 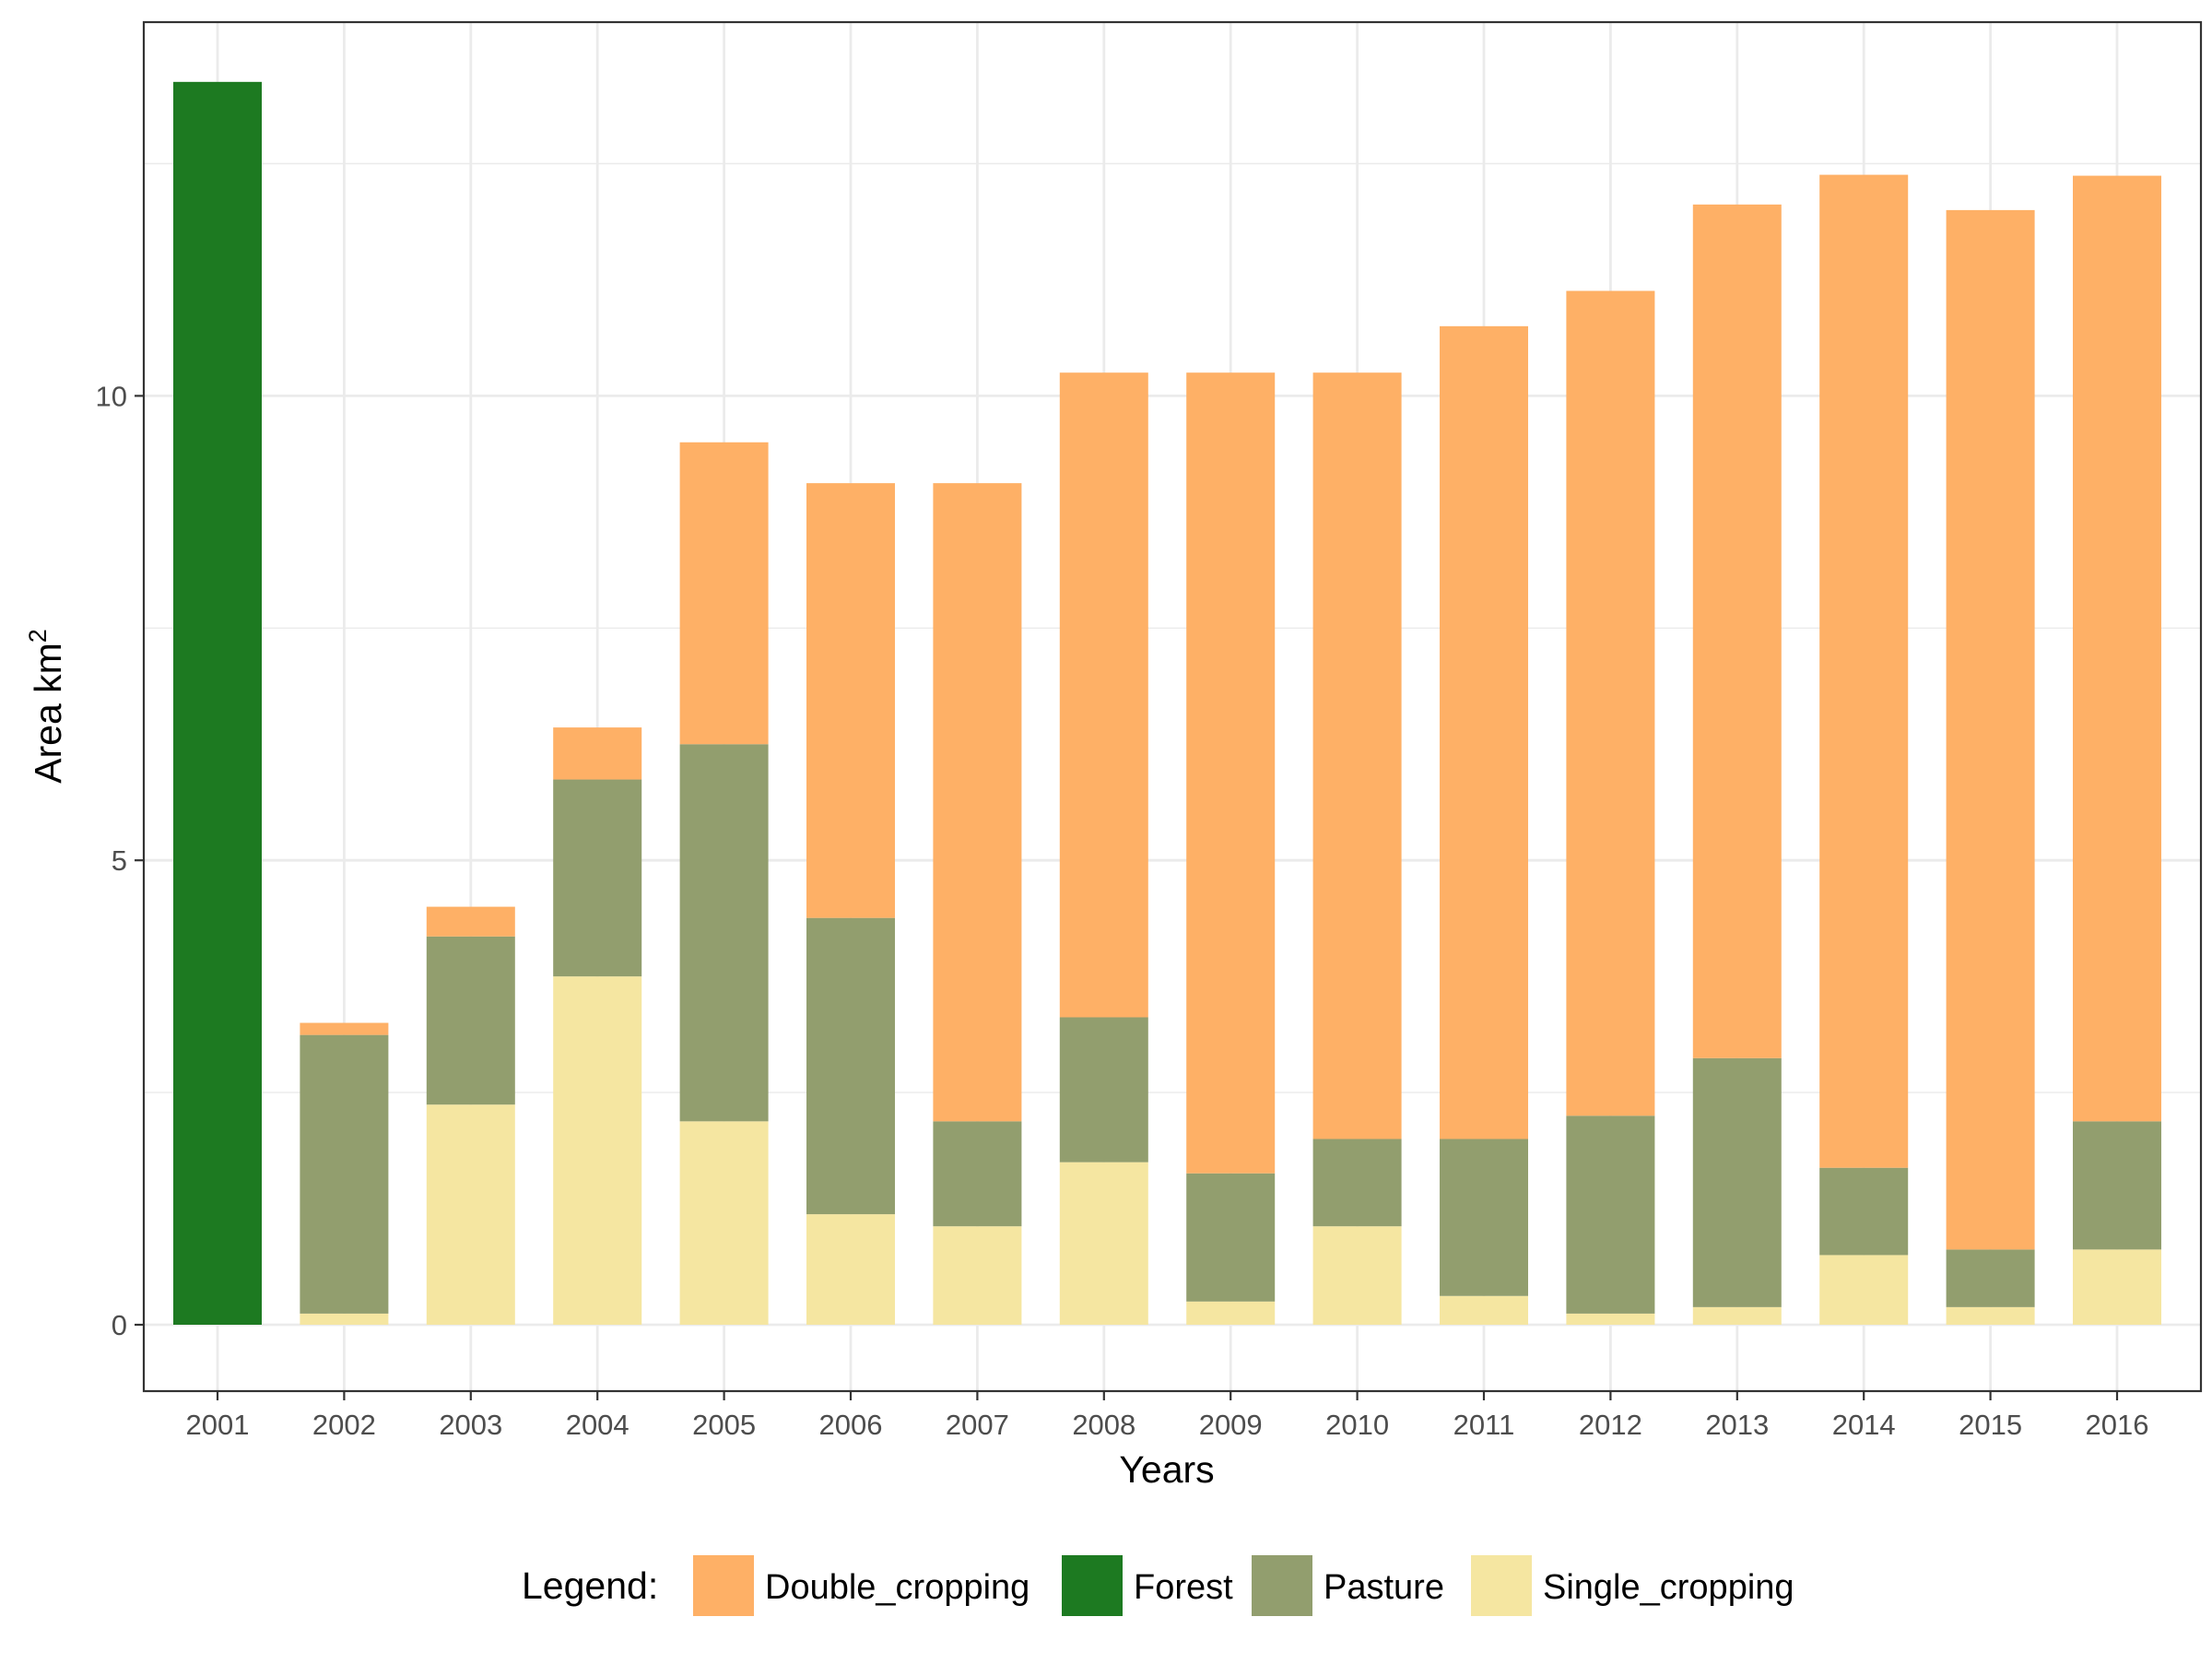 What do you see at coordinates (851, 1425) in the screenshot?
I see `x-tick-label: 2006` at bounding box center [851, 1425].